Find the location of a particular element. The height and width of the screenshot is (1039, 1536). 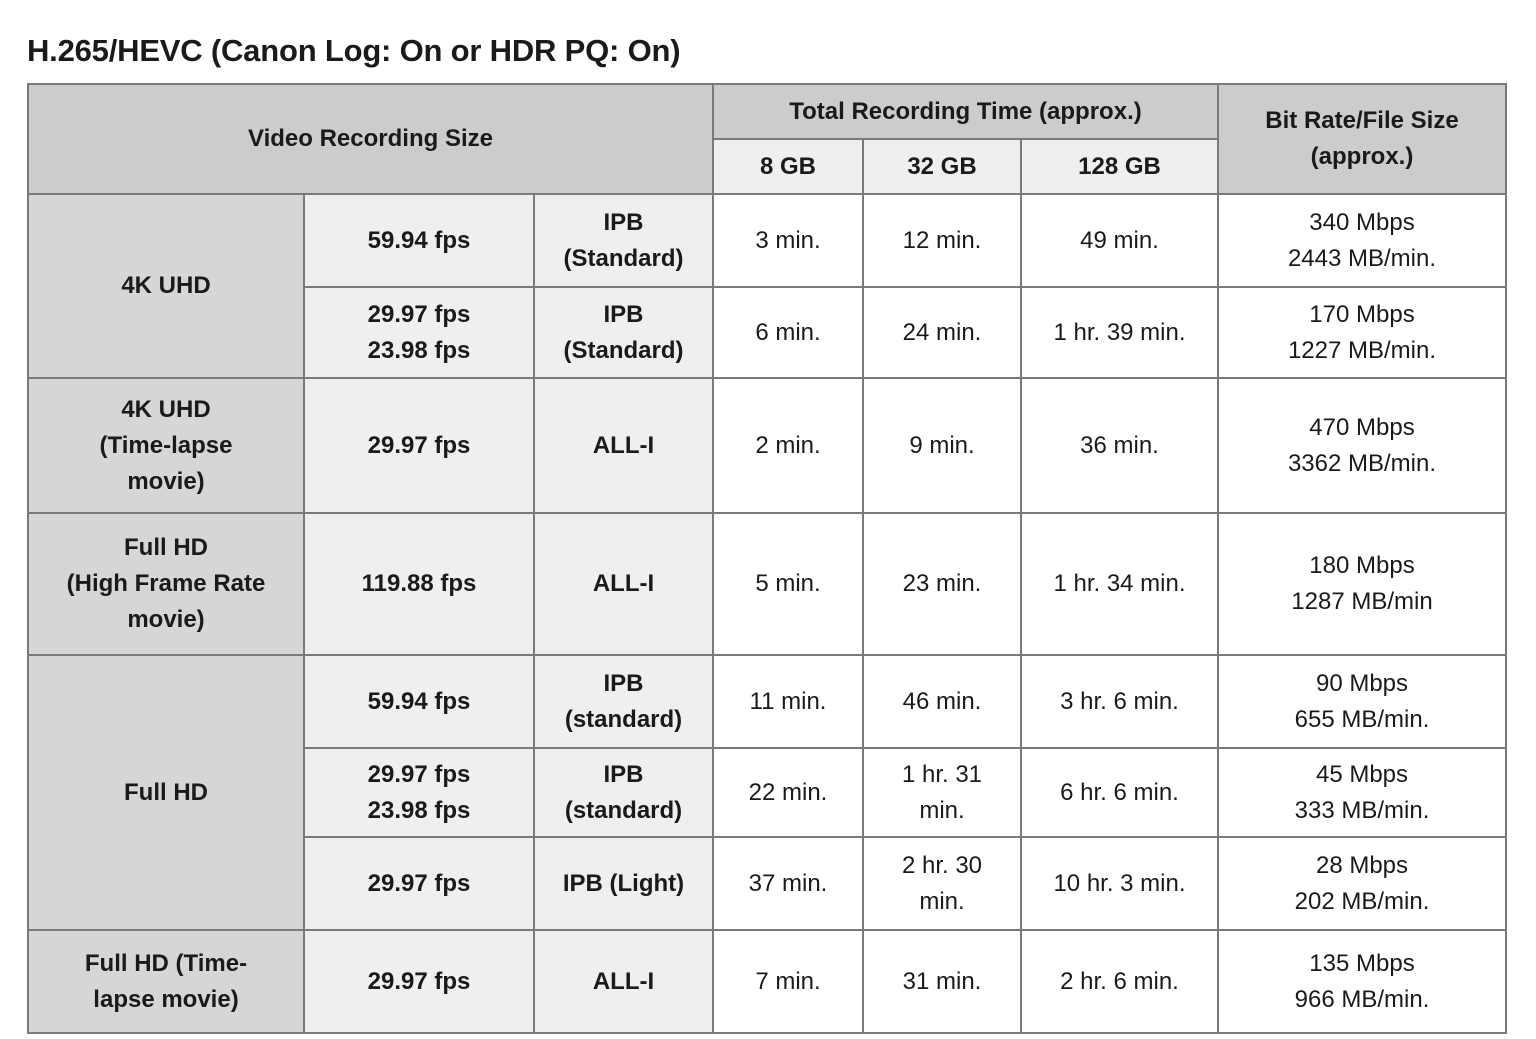

time-128gb-cell: 1 hr. 34 min. is located at coordinates (1119, 584).